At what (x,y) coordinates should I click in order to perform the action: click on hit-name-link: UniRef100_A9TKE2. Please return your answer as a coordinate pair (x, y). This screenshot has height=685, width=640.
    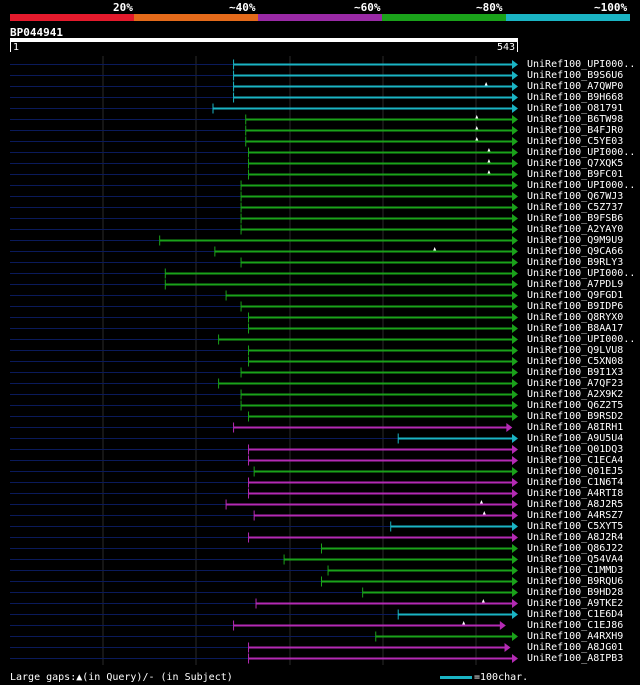
    Looking at the image, I should click on (575, 603).